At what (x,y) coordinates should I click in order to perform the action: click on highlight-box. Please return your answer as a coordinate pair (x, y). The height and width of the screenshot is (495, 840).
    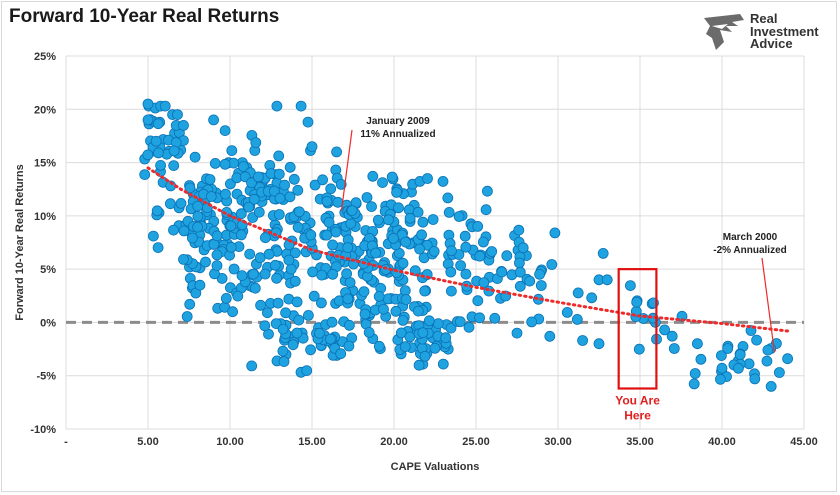
    Looking at the image, I should click on (637, 329).